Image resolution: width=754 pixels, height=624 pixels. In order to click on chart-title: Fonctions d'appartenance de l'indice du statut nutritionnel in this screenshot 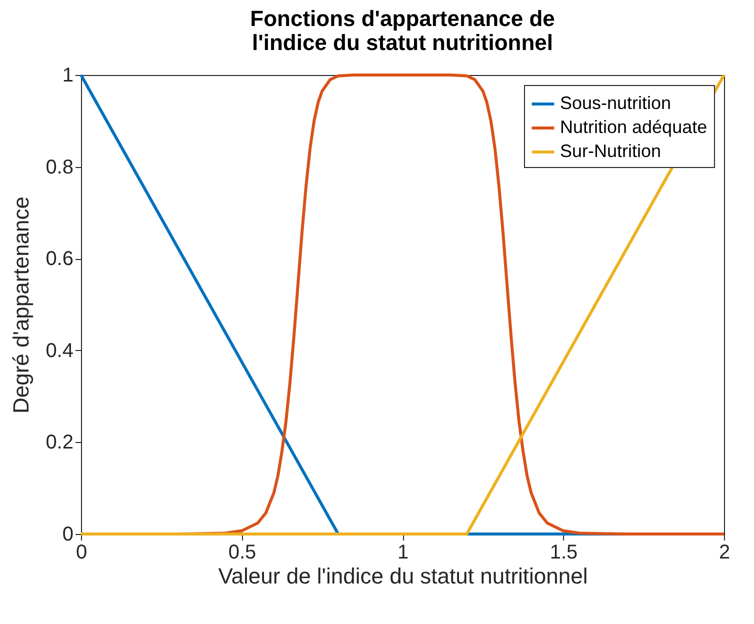, I will do `click(402, 30)`.